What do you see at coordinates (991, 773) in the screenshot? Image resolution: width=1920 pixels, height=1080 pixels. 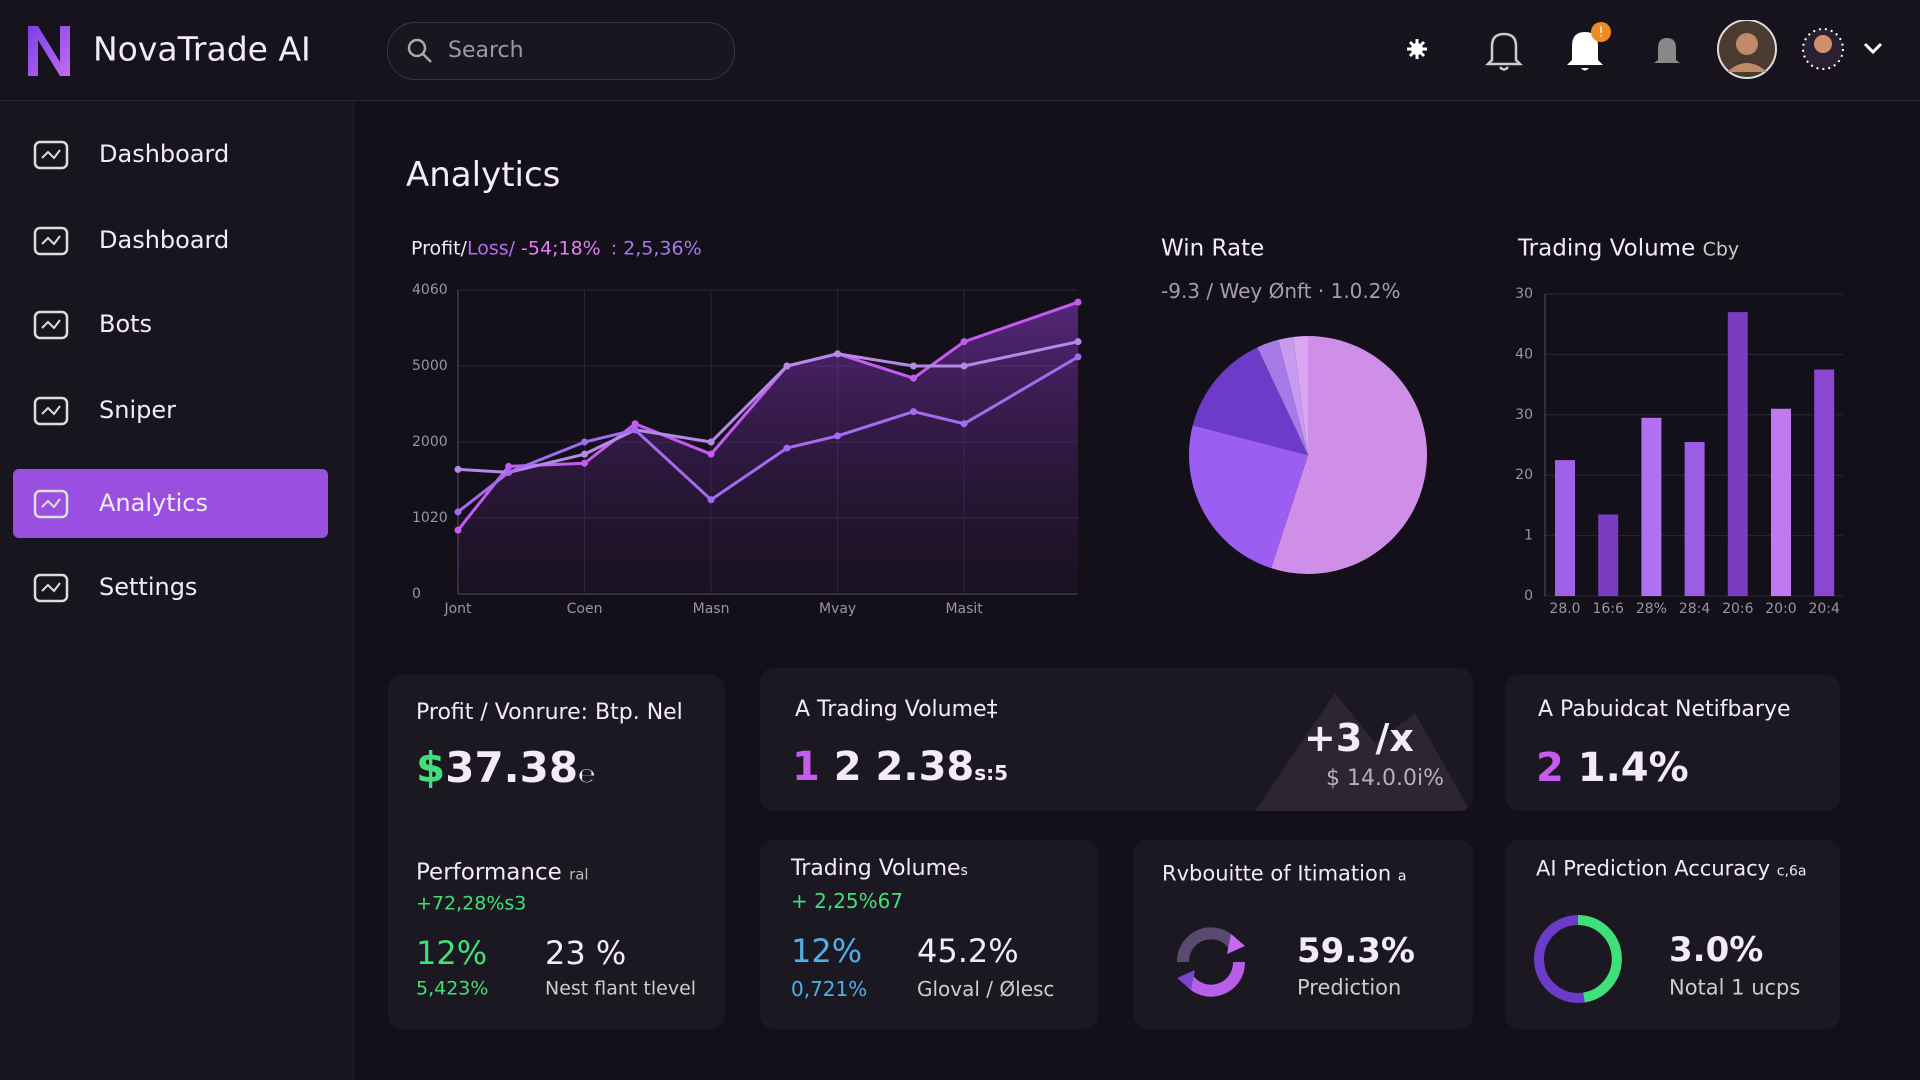 I see `suffix: s:5` at bounding box center [991, 773].